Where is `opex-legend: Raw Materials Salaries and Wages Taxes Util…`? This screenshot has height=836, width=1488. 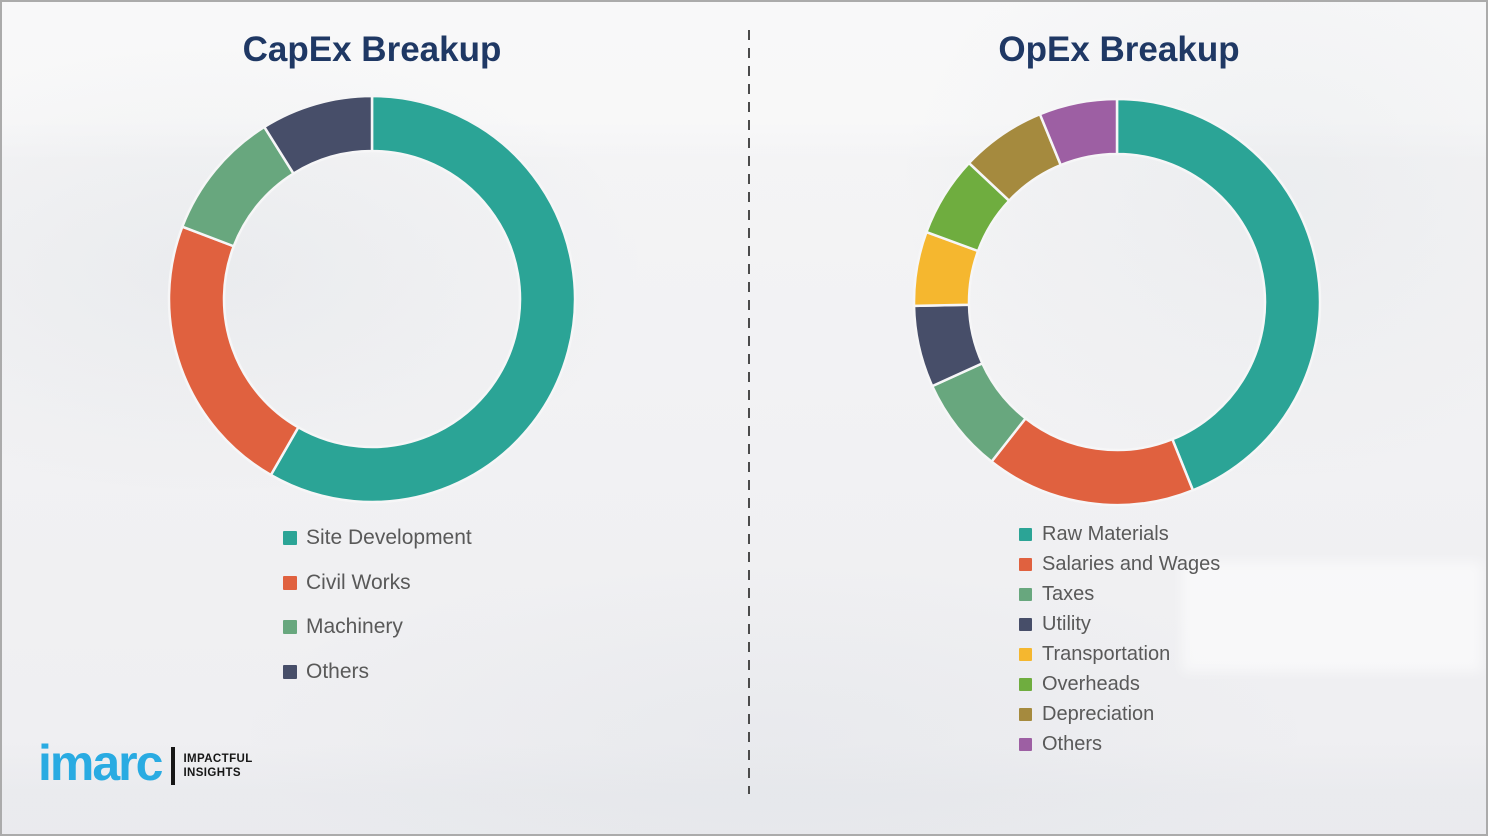 opex-legend: Raw Materials Salaries and Wages Taxes Util… is located at coordinates (1119, 639).